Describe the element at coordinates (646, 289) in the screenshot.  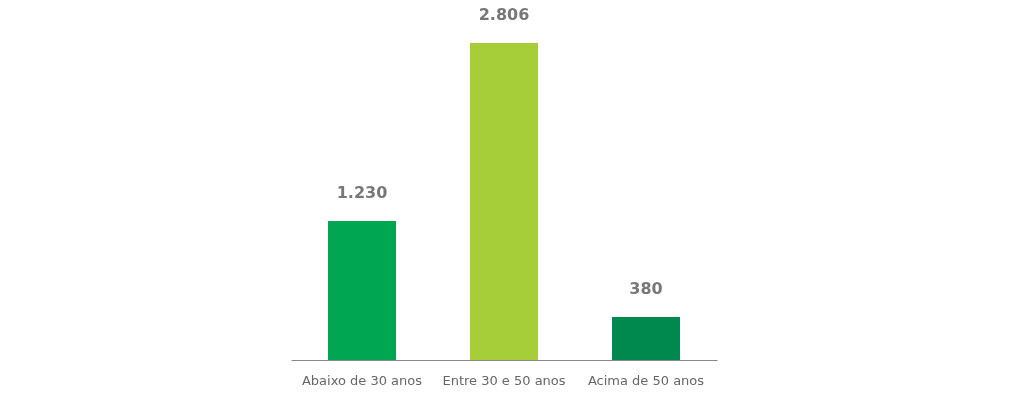
I see `data-label: 380` at that location.